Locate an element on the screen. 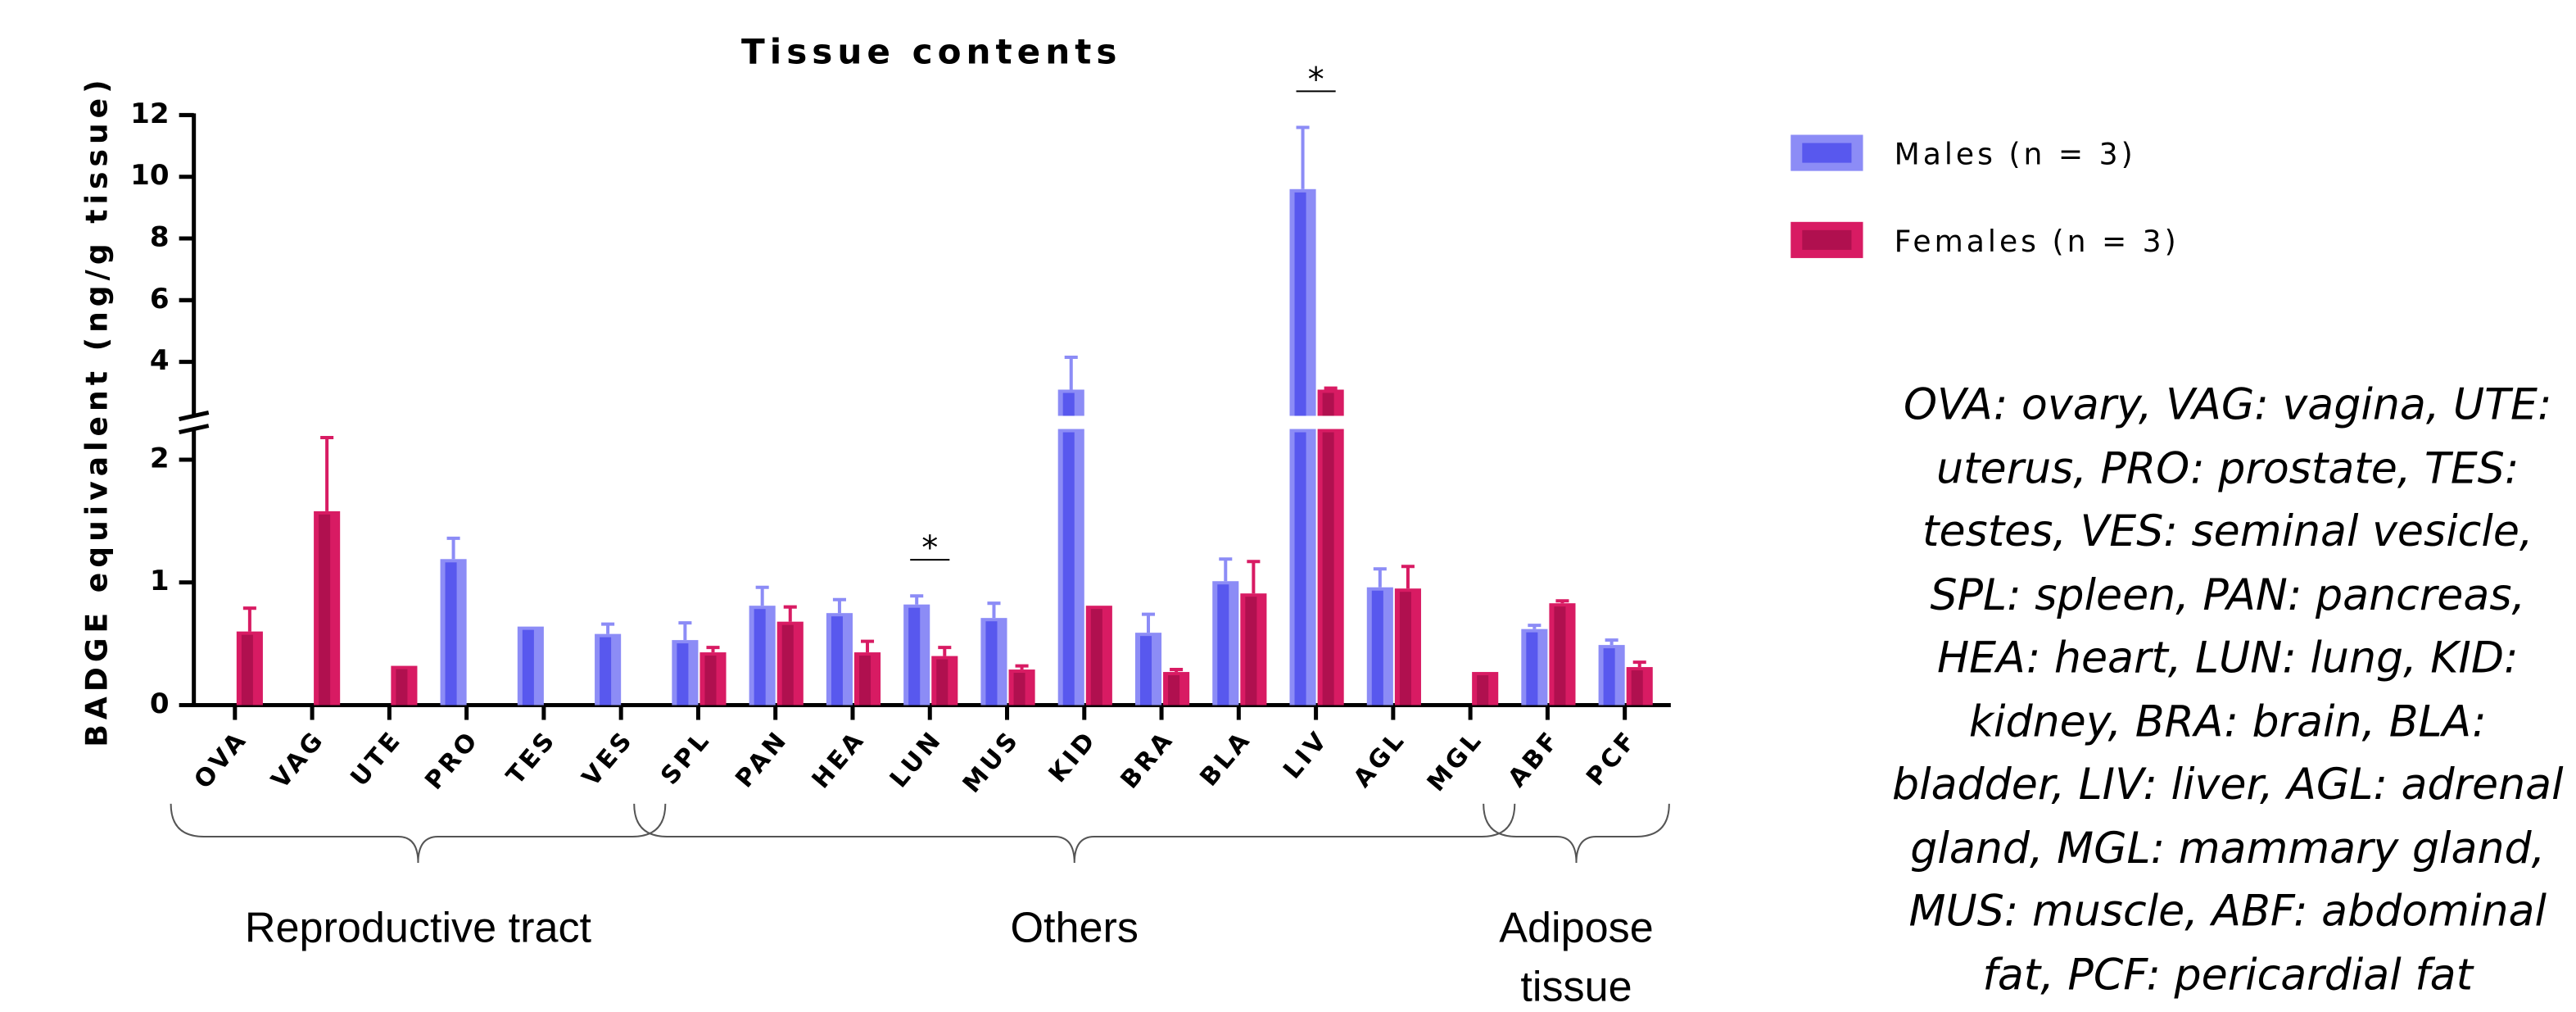 Image resolution: width=2576 pixels, height=1012 pixels. x-tick-label: VAG is located at coordinates (298, 760).